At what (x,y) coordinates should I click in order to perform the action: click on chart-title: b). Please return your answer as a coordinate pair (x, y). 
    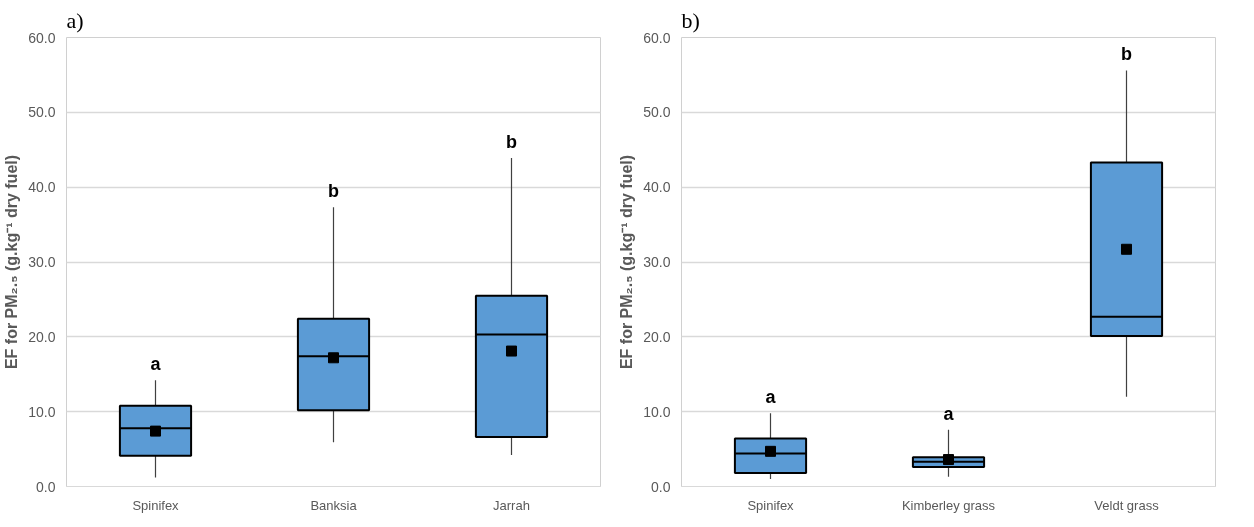
    Looking at the image, I should click on (690, 20).